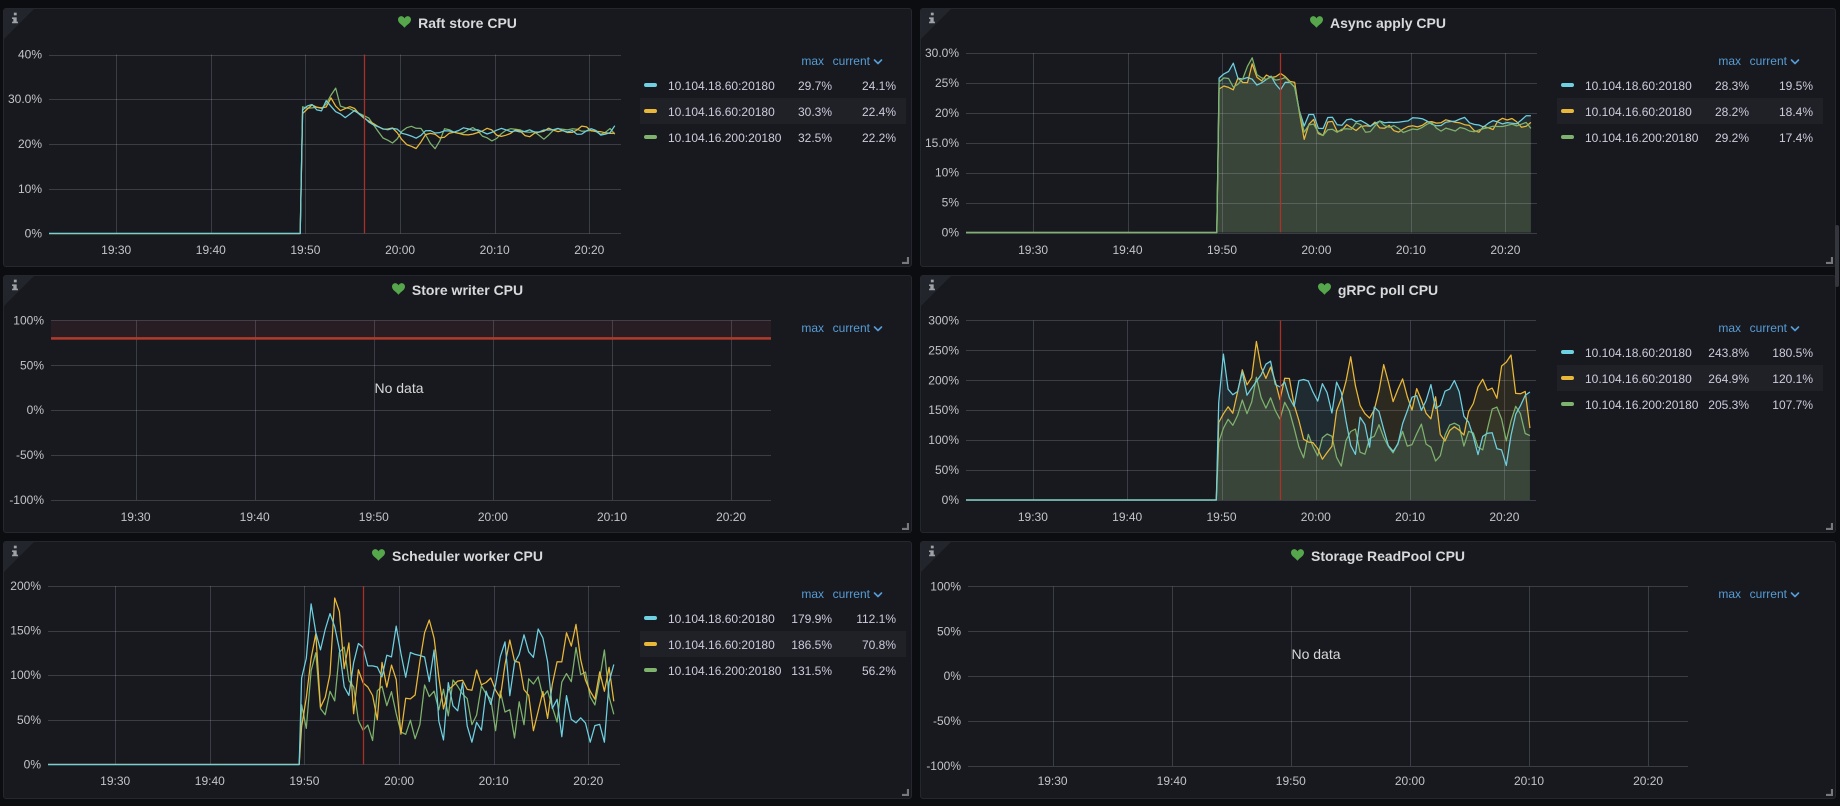  I want to click on svg-text: 15.0%, so click(942, 143).